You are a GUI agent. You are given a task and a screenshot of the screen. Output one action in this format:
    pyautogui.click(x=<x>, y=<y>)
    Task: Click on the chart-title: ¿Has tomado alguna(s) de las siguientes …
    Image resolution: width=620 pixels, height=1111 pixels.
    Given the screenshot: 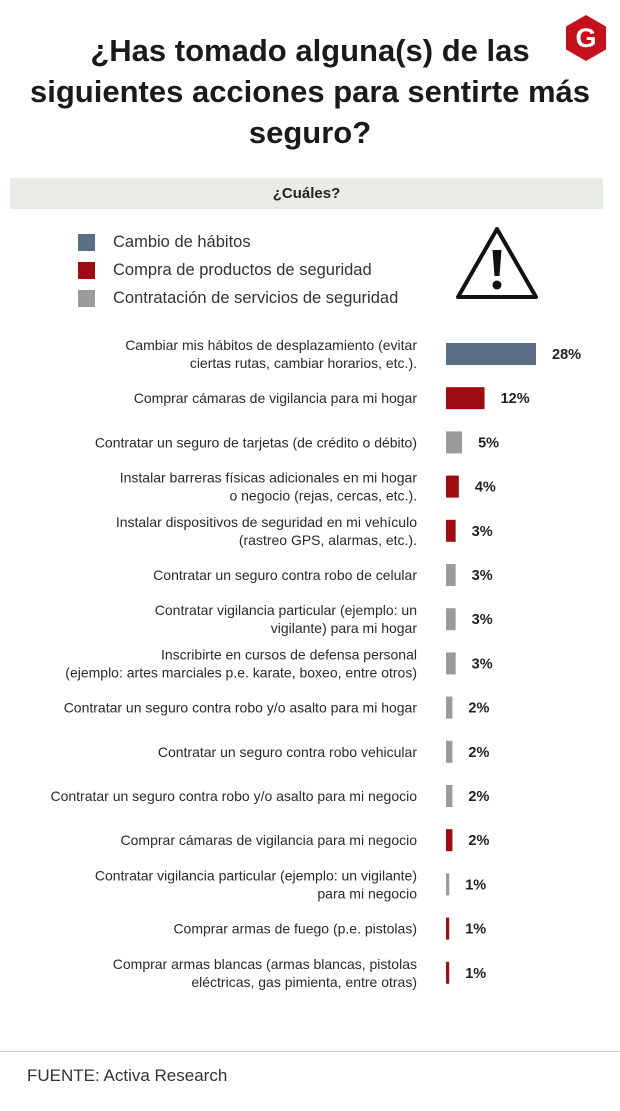 What is the action you would take?
    pyautogui.click(x=310, y=91)
    